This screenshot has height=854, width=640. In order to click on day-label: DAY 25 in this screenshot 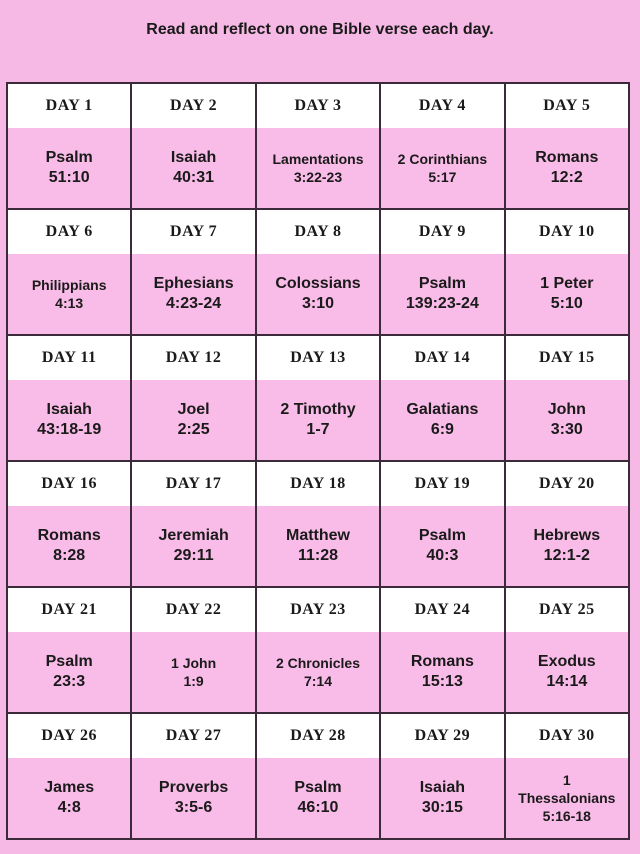, I will do `click(566, 610)`.